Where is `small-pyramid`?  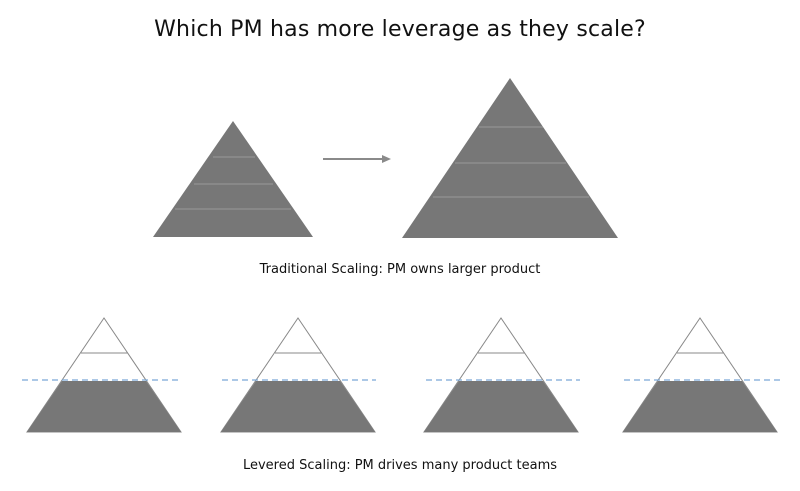 small-pyramid is located at coordinates (233, 179).